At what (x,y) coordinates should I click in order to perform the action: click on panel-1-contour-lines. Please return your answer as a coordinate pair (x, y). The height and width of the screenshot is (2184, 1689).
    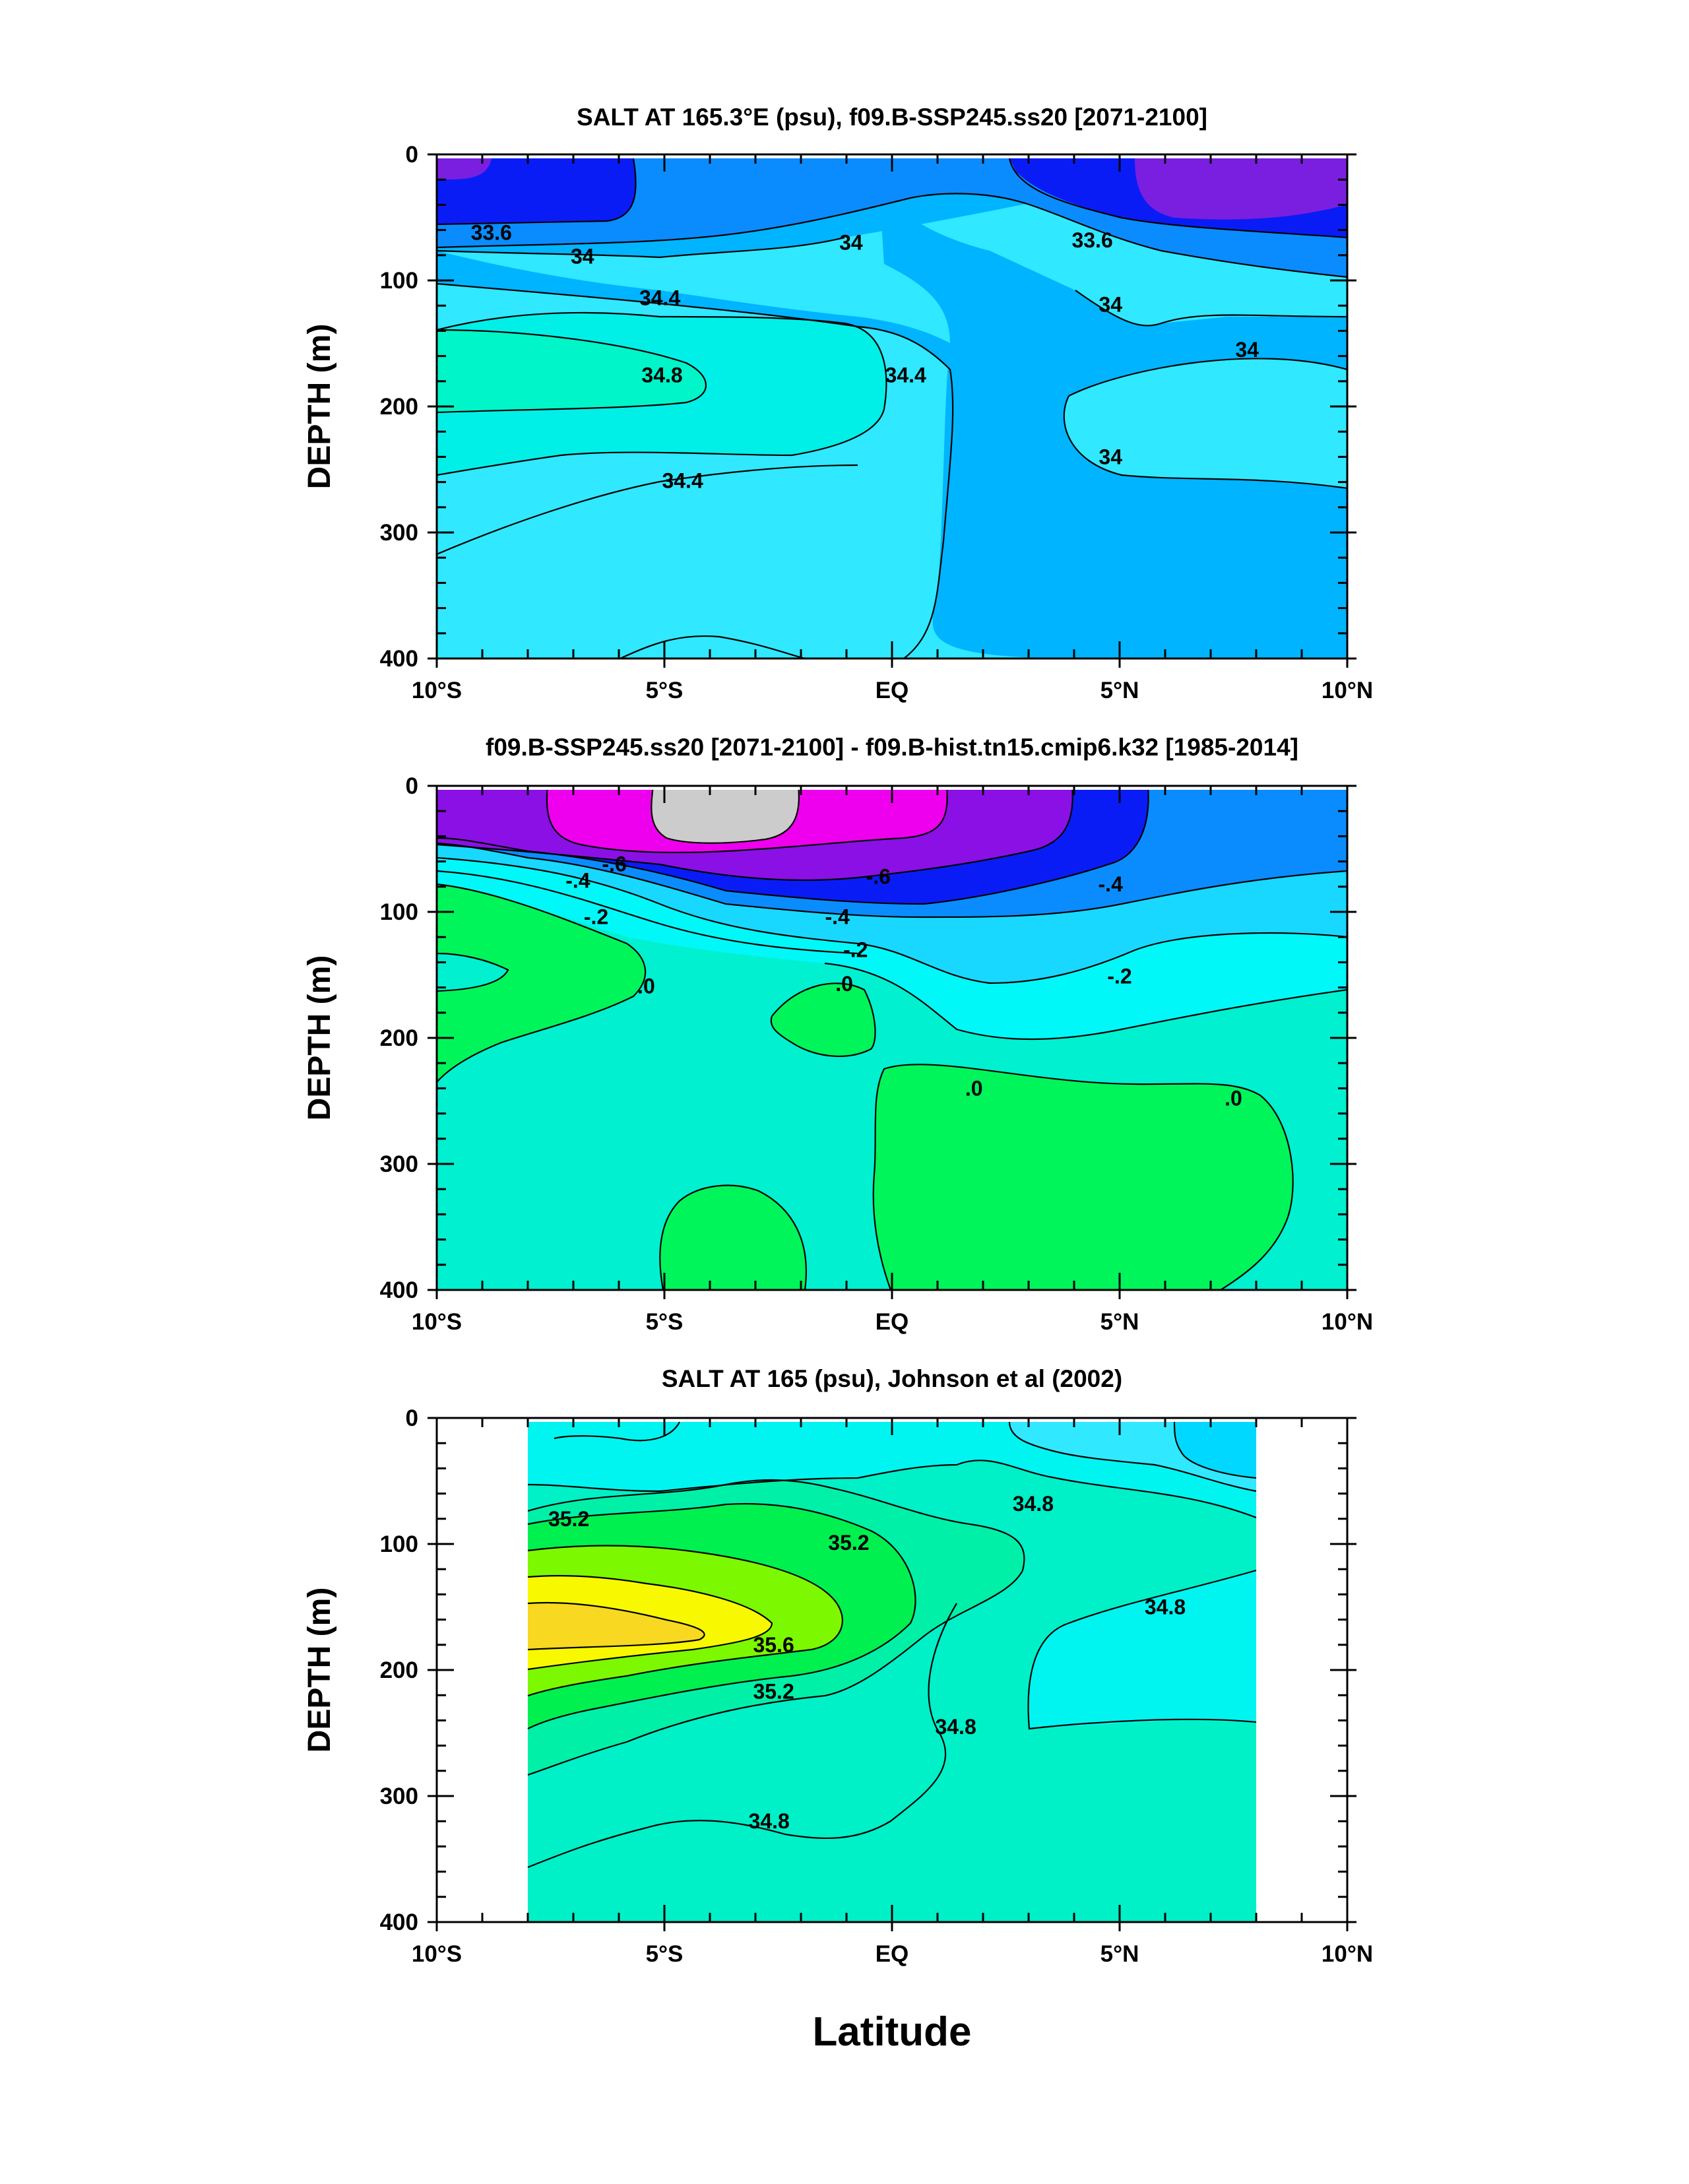
    Looking at the image, I should click on (892, 408).